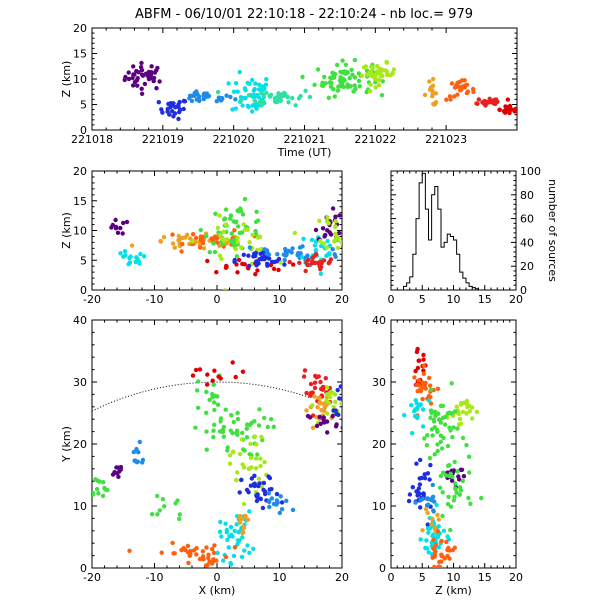 The width and height of the screenshot is (600, 600). I want to click on panel-x-z: -20 -10 0 10 20 0 5 10 15 20 Z (km), so click(204, 235).